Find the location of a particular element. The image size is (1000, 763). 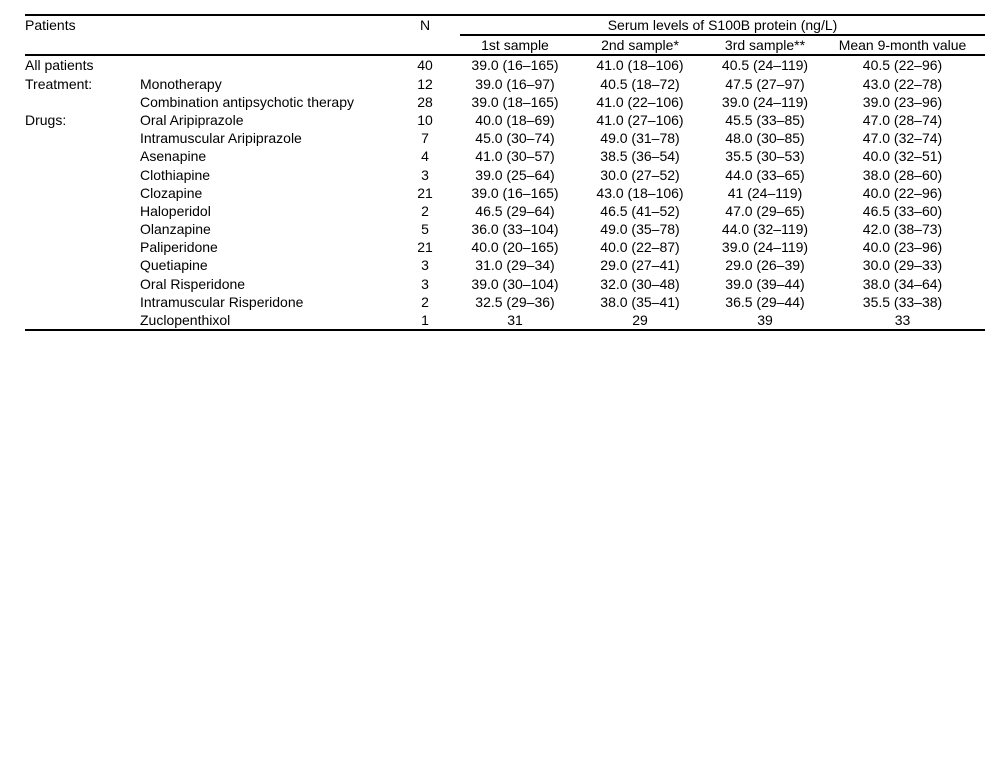

cell-mean: 33 is located at coordinates (902, 320).